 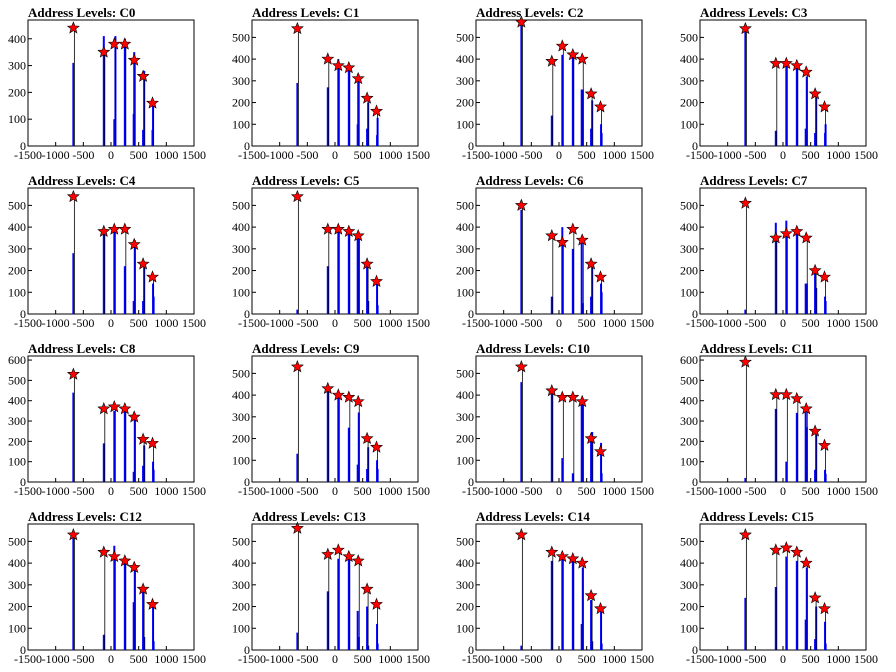 What do you see at coordinates (530, 180) in the screenshot?
I see `chart-title: Address Levels: C6` at bounding box center [530, 180].